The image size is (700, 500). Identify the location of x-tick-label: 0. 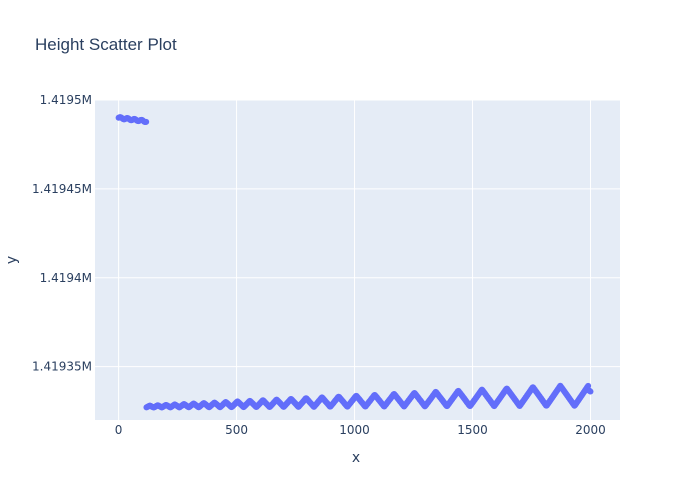
(119, 430).